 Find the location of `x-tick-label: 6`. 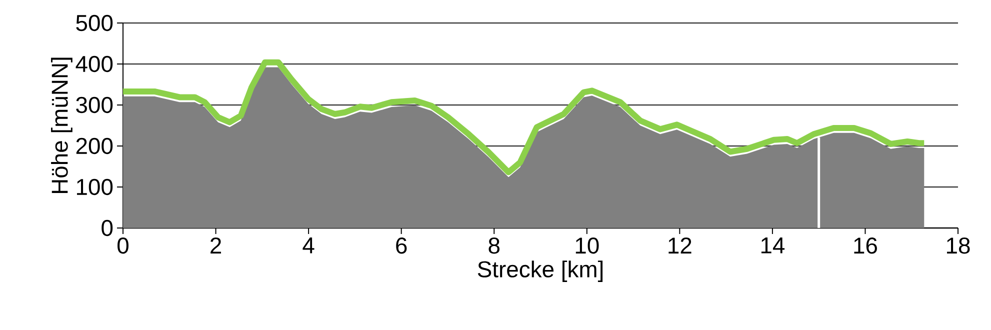

x-tick-label: 6 is located at coordinates (401, 246).